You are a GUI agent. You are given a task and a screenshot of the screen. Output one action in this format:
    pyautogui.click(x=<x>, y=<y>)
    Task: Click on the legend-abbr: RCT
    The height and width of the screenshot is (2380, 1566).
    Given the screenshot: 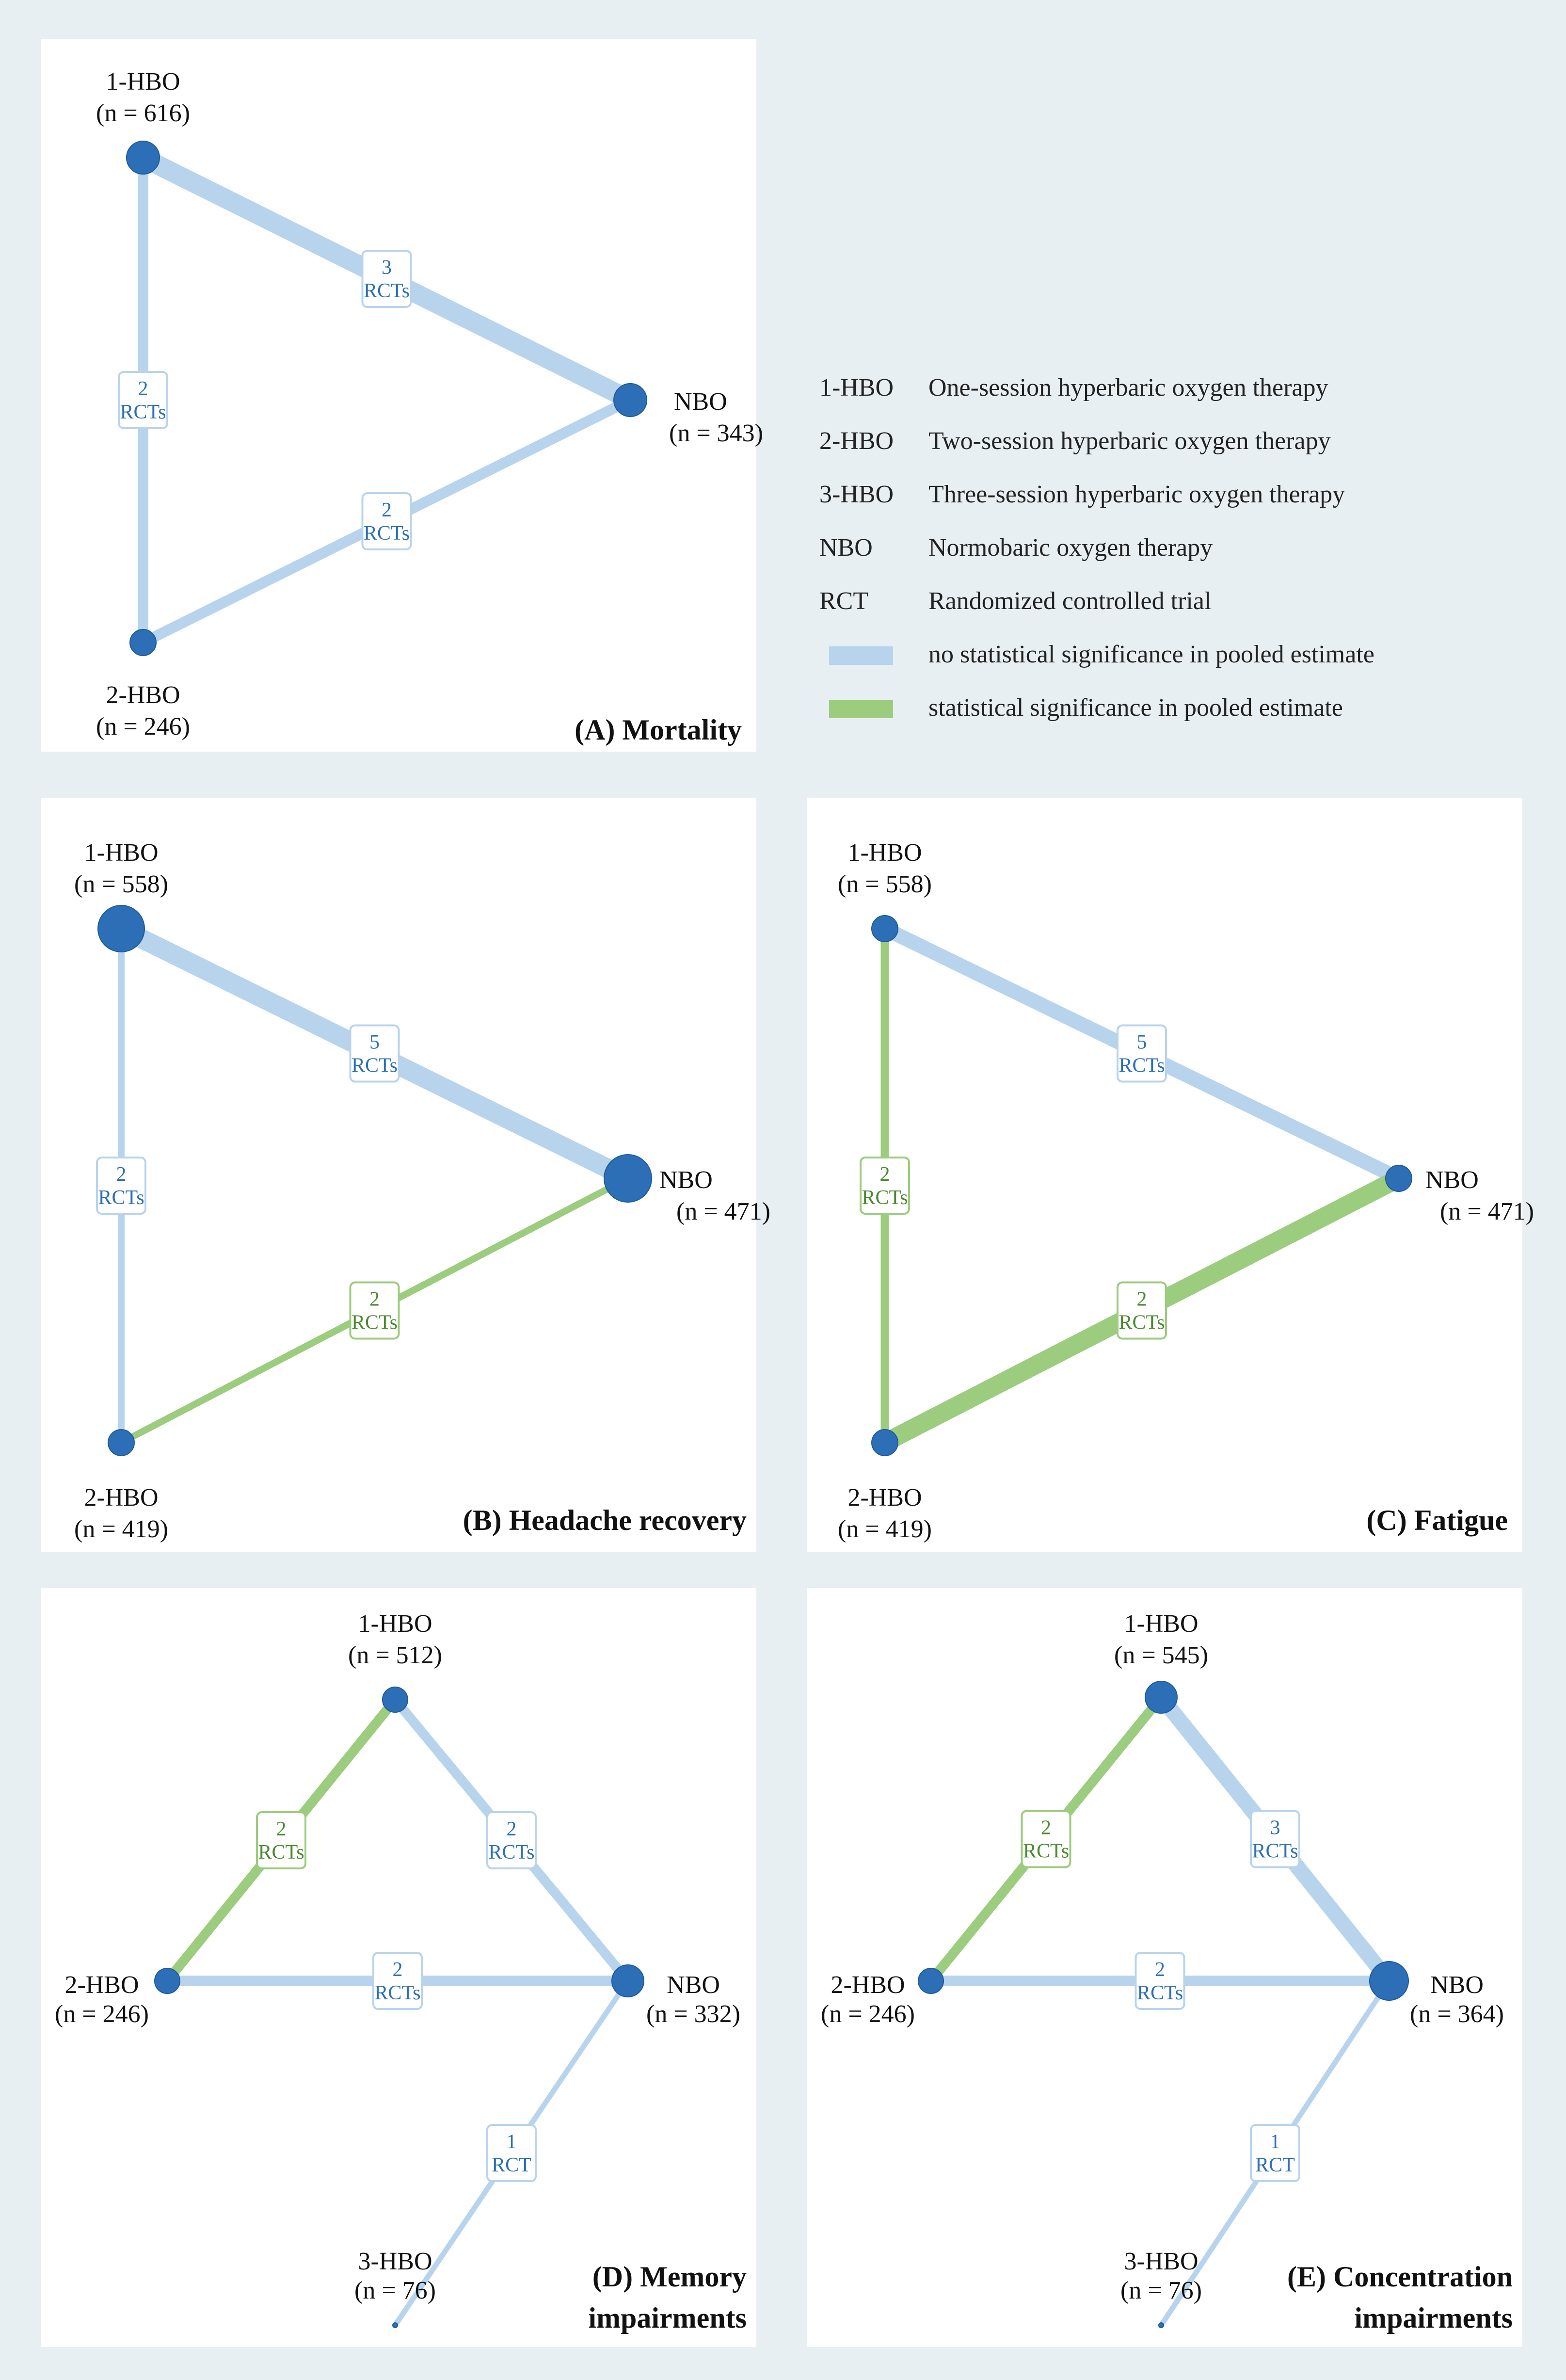 What is the action you would take?
    pyautogui.click(x=844, y=601)
    